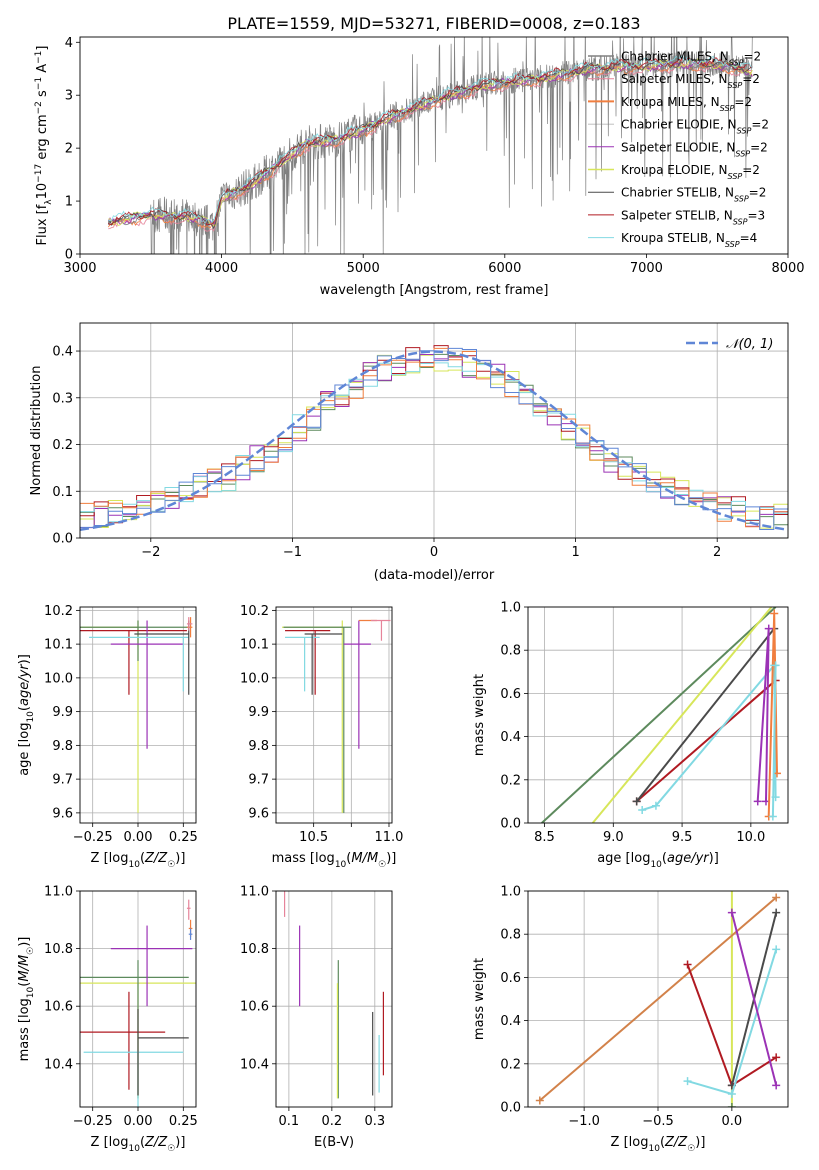  Describe the element at coordinates (686, 104) in the screenshot. I see `legend-entry: Kroupa MILES, NSSP=2` at that location.